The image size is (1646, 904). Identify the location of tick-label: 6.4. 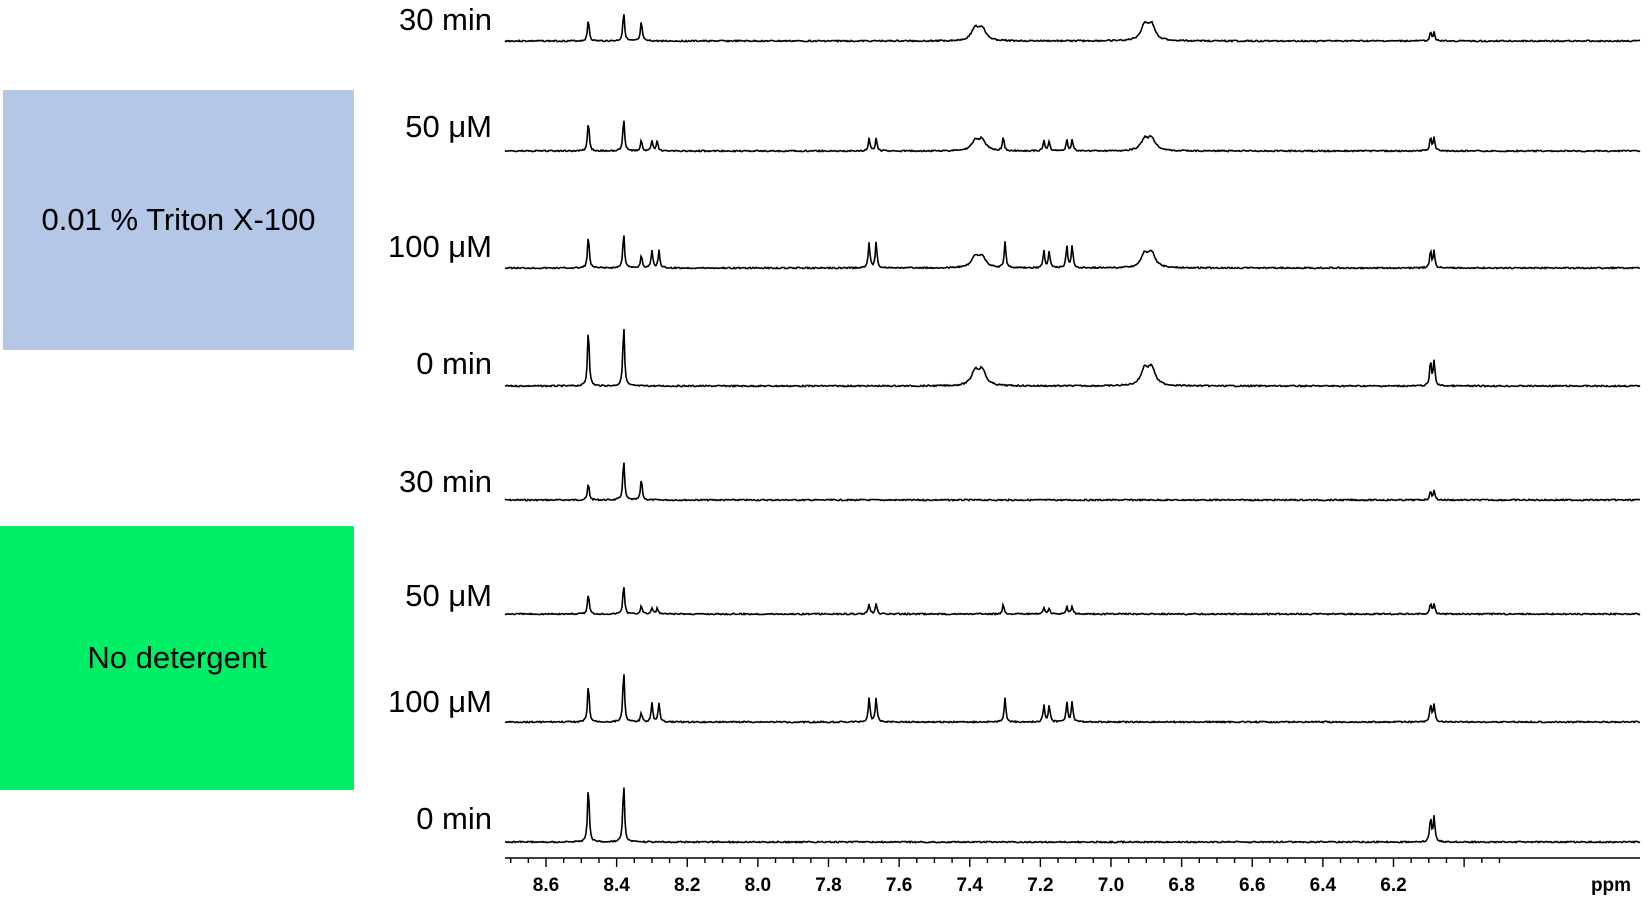
(1323, 885).